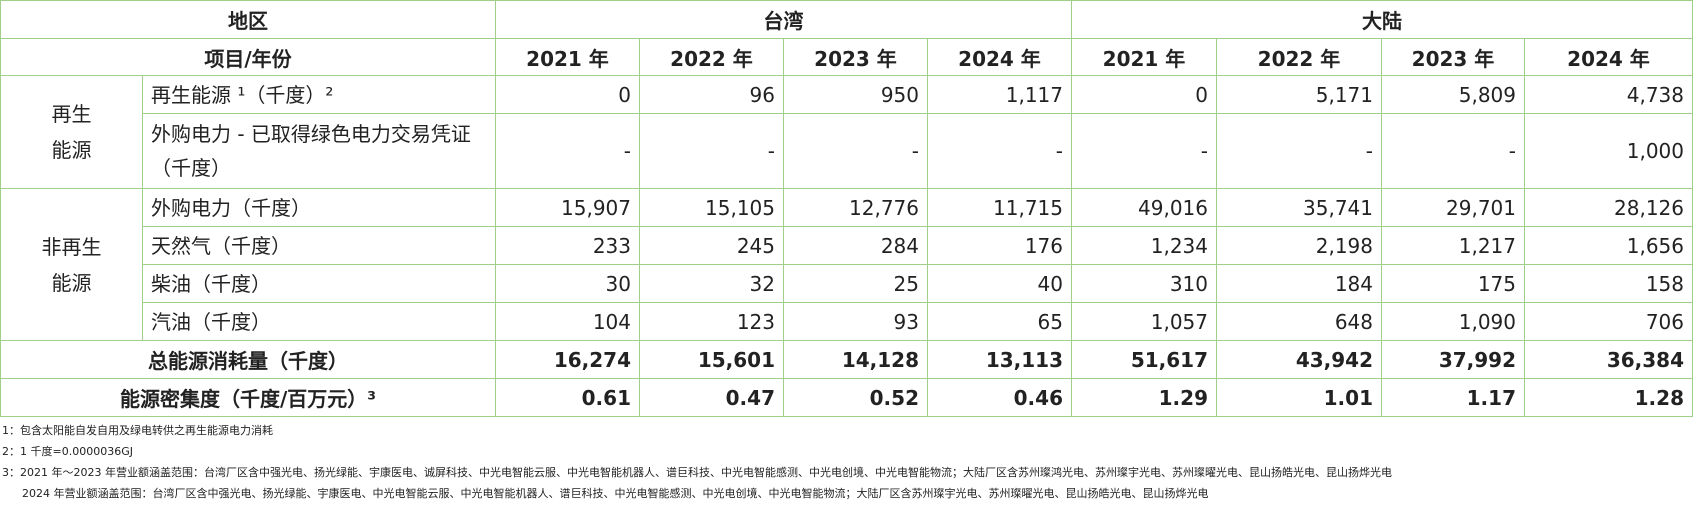  I want to click on table-cell: 0.47, so click(711, 397).